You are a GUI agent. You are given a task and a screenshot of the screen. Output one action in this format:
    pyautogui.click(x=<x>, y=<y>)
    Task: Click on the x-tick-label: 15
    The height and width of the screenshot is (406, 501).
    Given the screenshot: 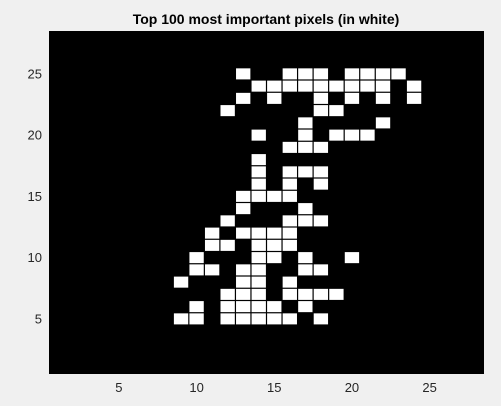 What is the action you would take?
    pyautogui.click(x=274, y=387)
    